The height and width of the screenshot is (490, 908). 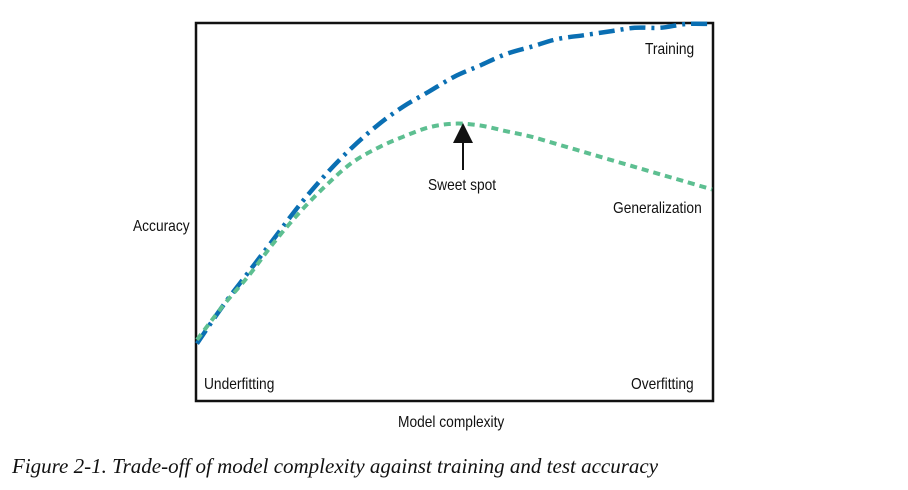 What do you see at coordinates (670, 49) in the screenshot?
I see `legend-label-training: Training` at bounding box center [670, 49].